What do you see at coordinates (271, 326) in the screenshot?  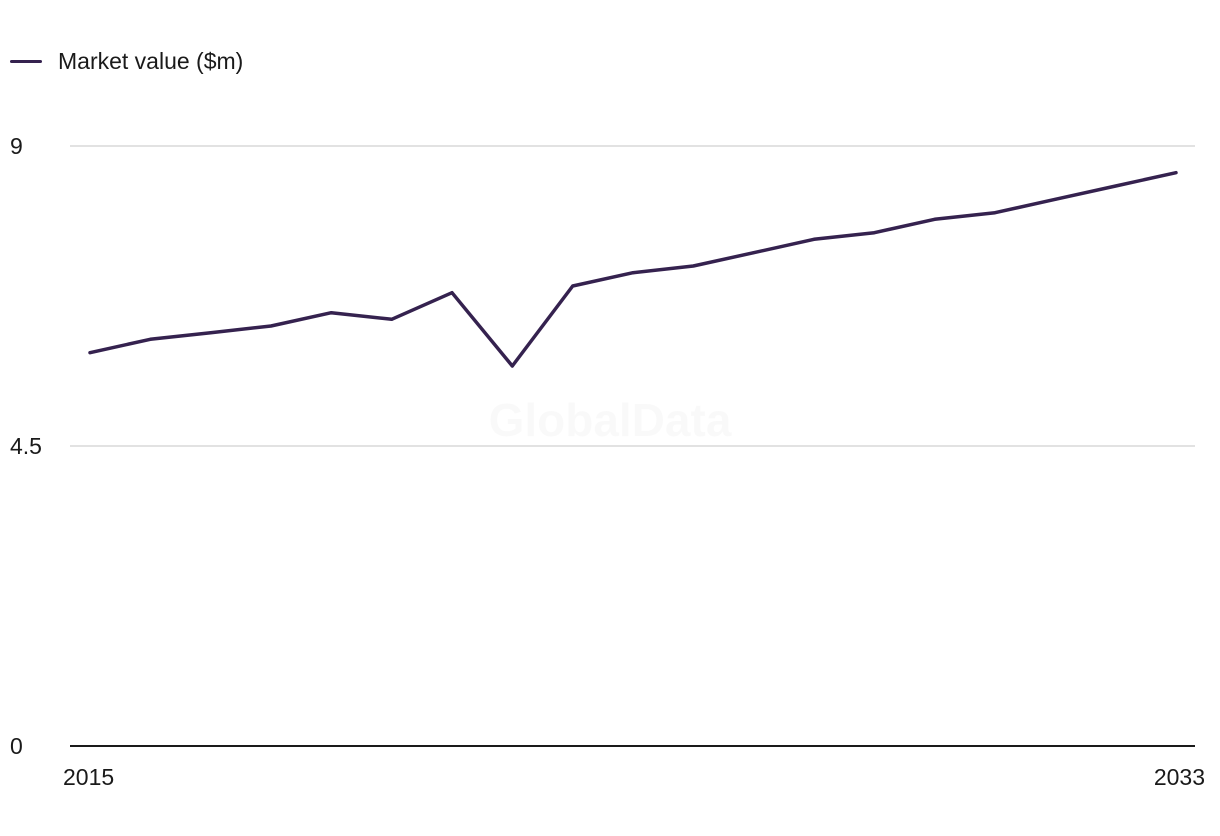 I see `data-point-2018` at bounding box center [271, 326].